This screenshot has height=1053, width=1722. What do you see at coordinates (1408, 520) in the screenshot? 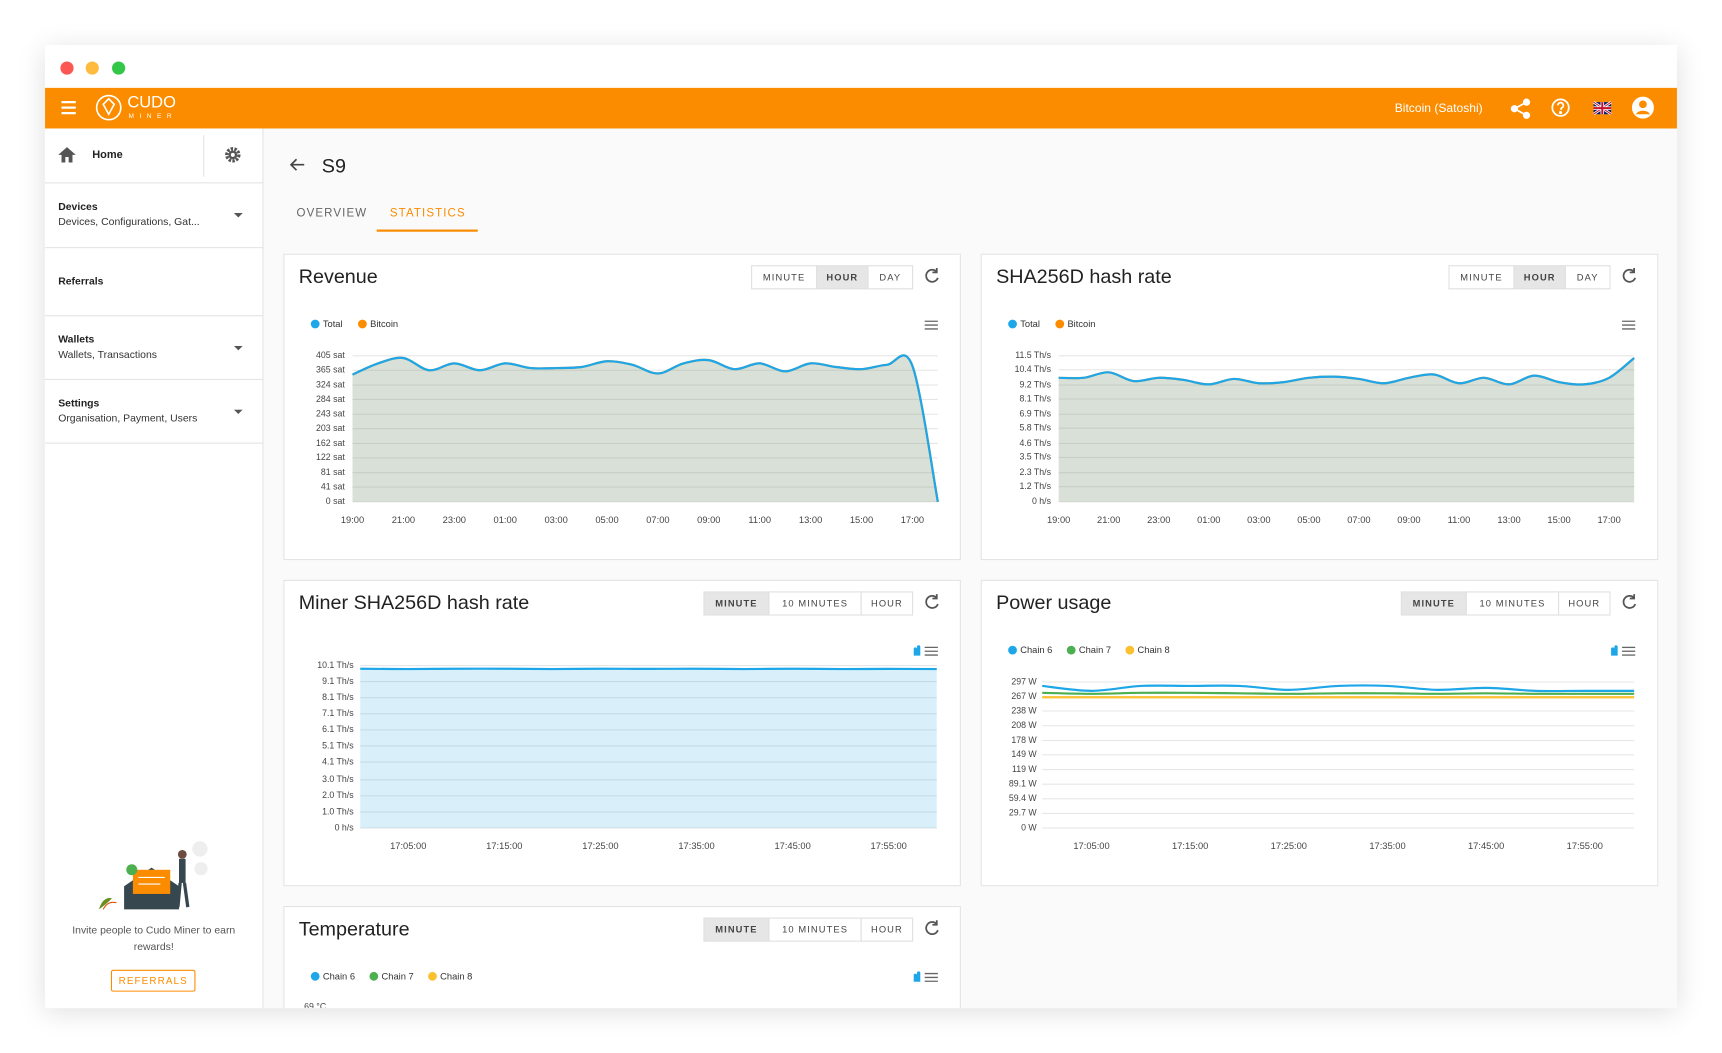
I see `x-tick-label: 09:00` at bounding box center [1408, 520].